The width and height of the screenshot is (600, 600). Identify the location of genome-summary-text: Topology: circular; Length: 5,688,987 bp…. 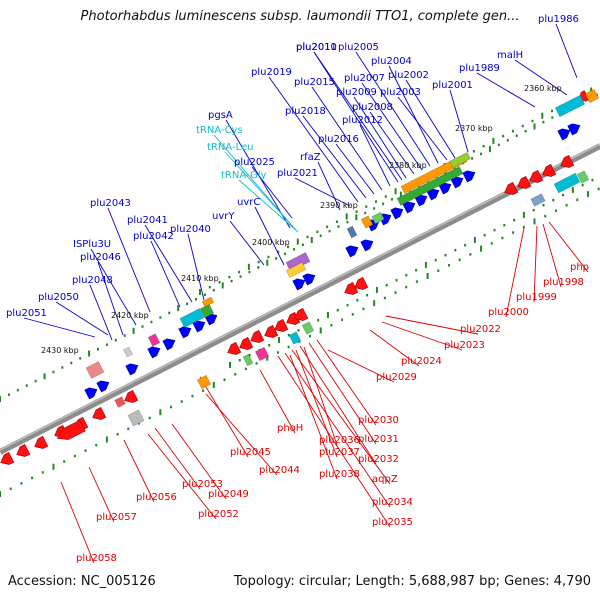
(412, 581).